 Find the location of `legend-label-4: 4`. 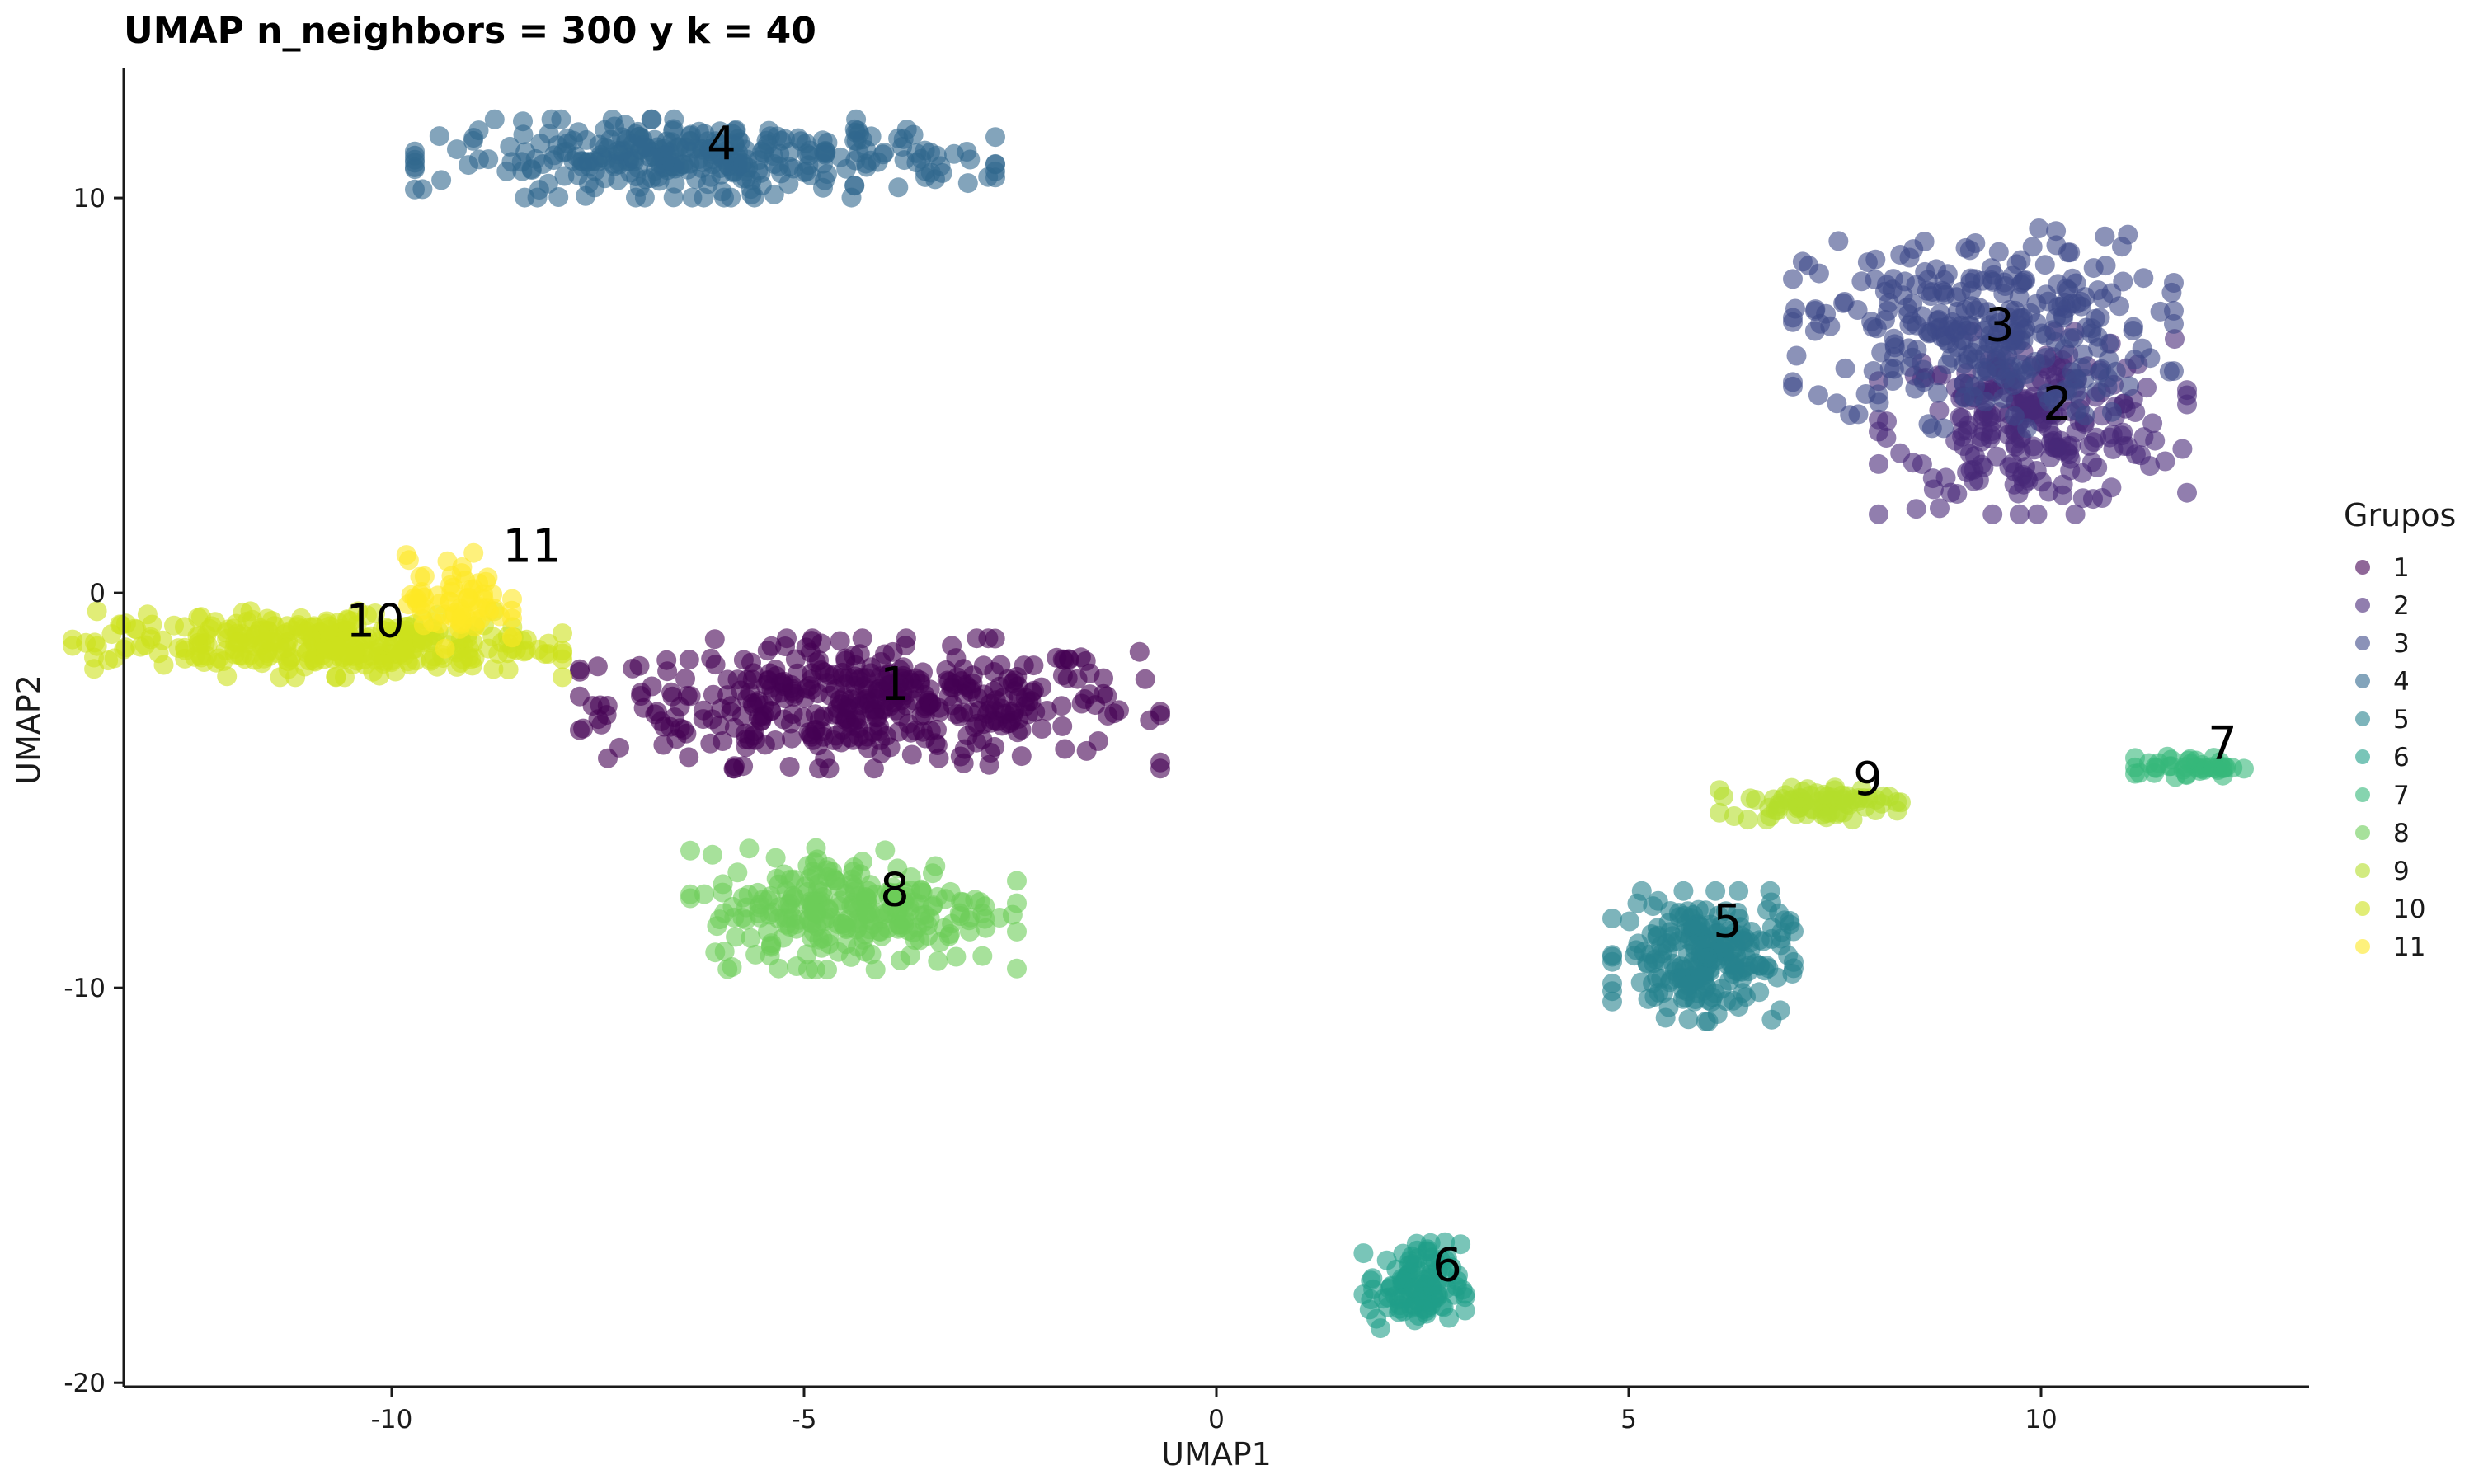

legend-label-4: 4 is located at coordinates (2401, 682).